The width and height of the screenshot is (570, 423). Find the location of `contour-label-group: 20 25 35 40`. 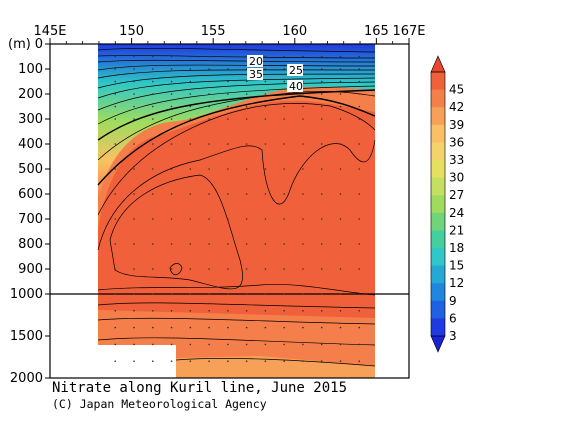

contour-label-group: 20 25 35 40 is located at coordinates (275, 74).